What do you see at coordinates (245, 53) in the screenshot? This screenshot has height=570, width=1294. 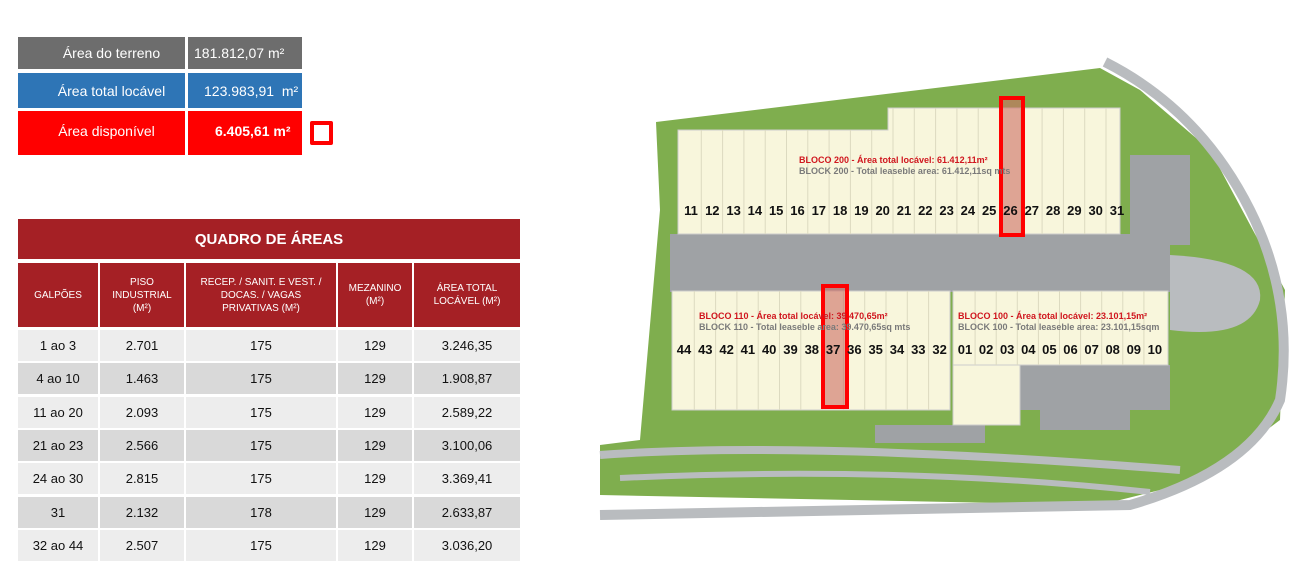 I see `terreno-value: 181.812,07 m²` at bounding box center [245, 53].